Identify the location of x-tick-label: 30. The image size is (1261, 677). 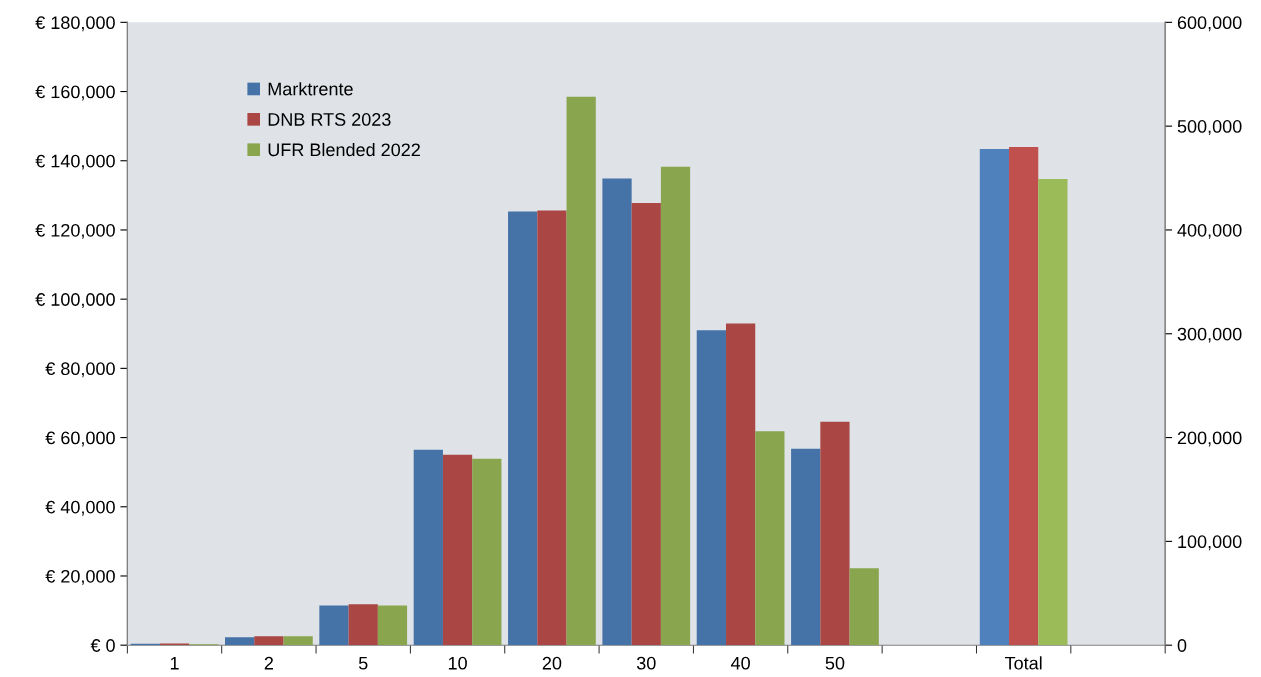
(646, 663).